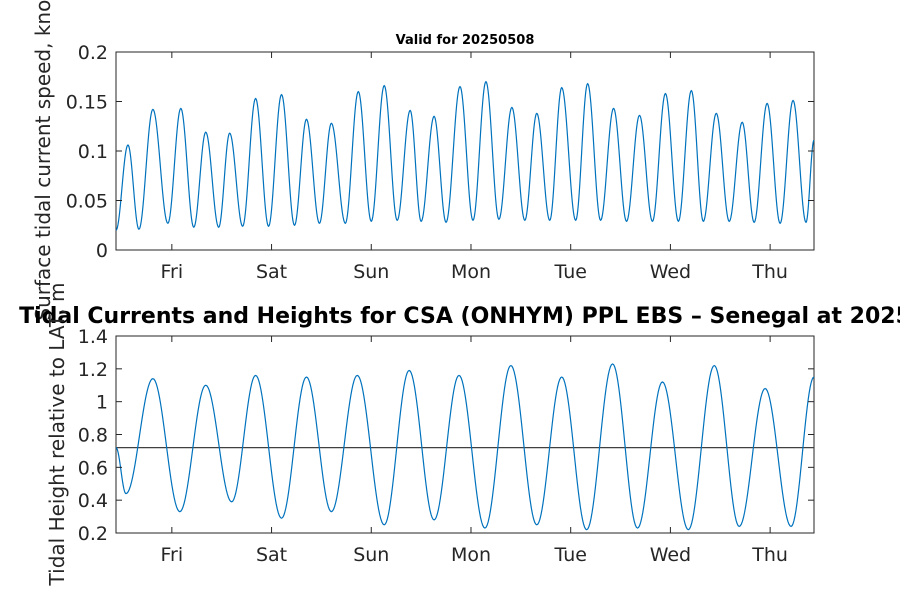  What do you see at coordinates (43, 160) in the screenshot?
I see `current-y-axis-label: Surface tidal current speed, knots` at bounding box center [43, 160].